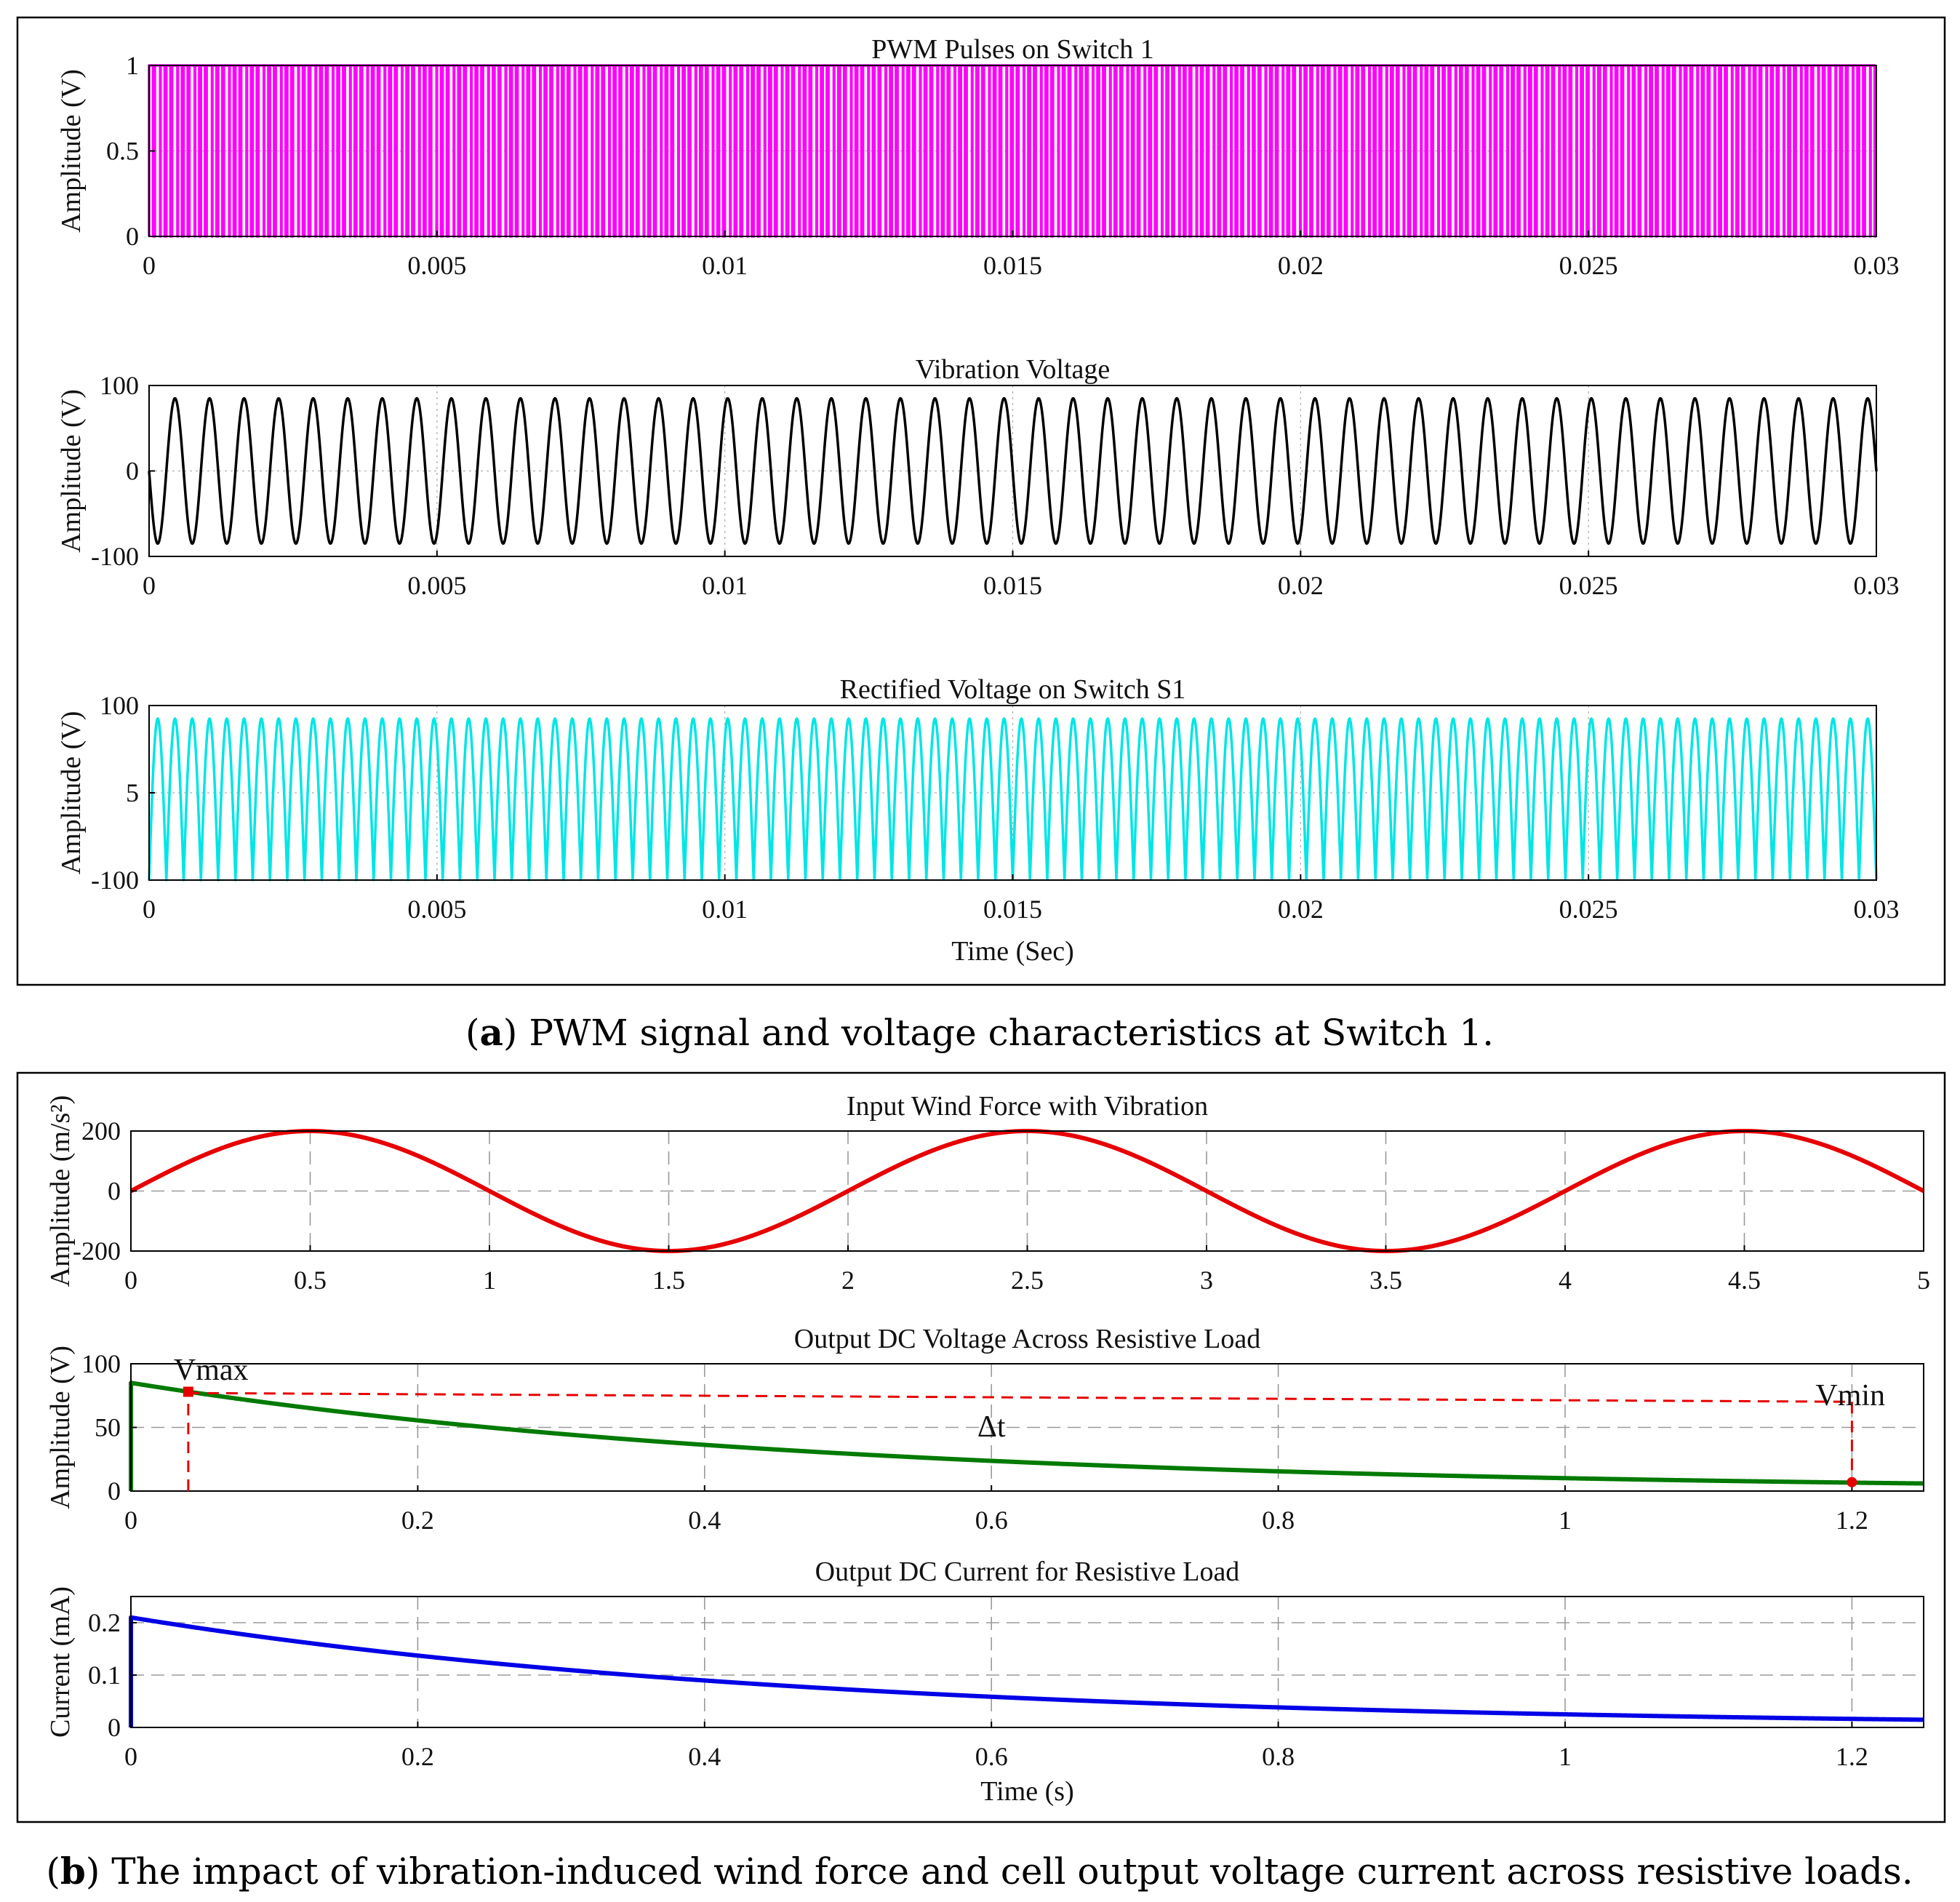  I want to click on vmin-marker, so click(1852, 1482).